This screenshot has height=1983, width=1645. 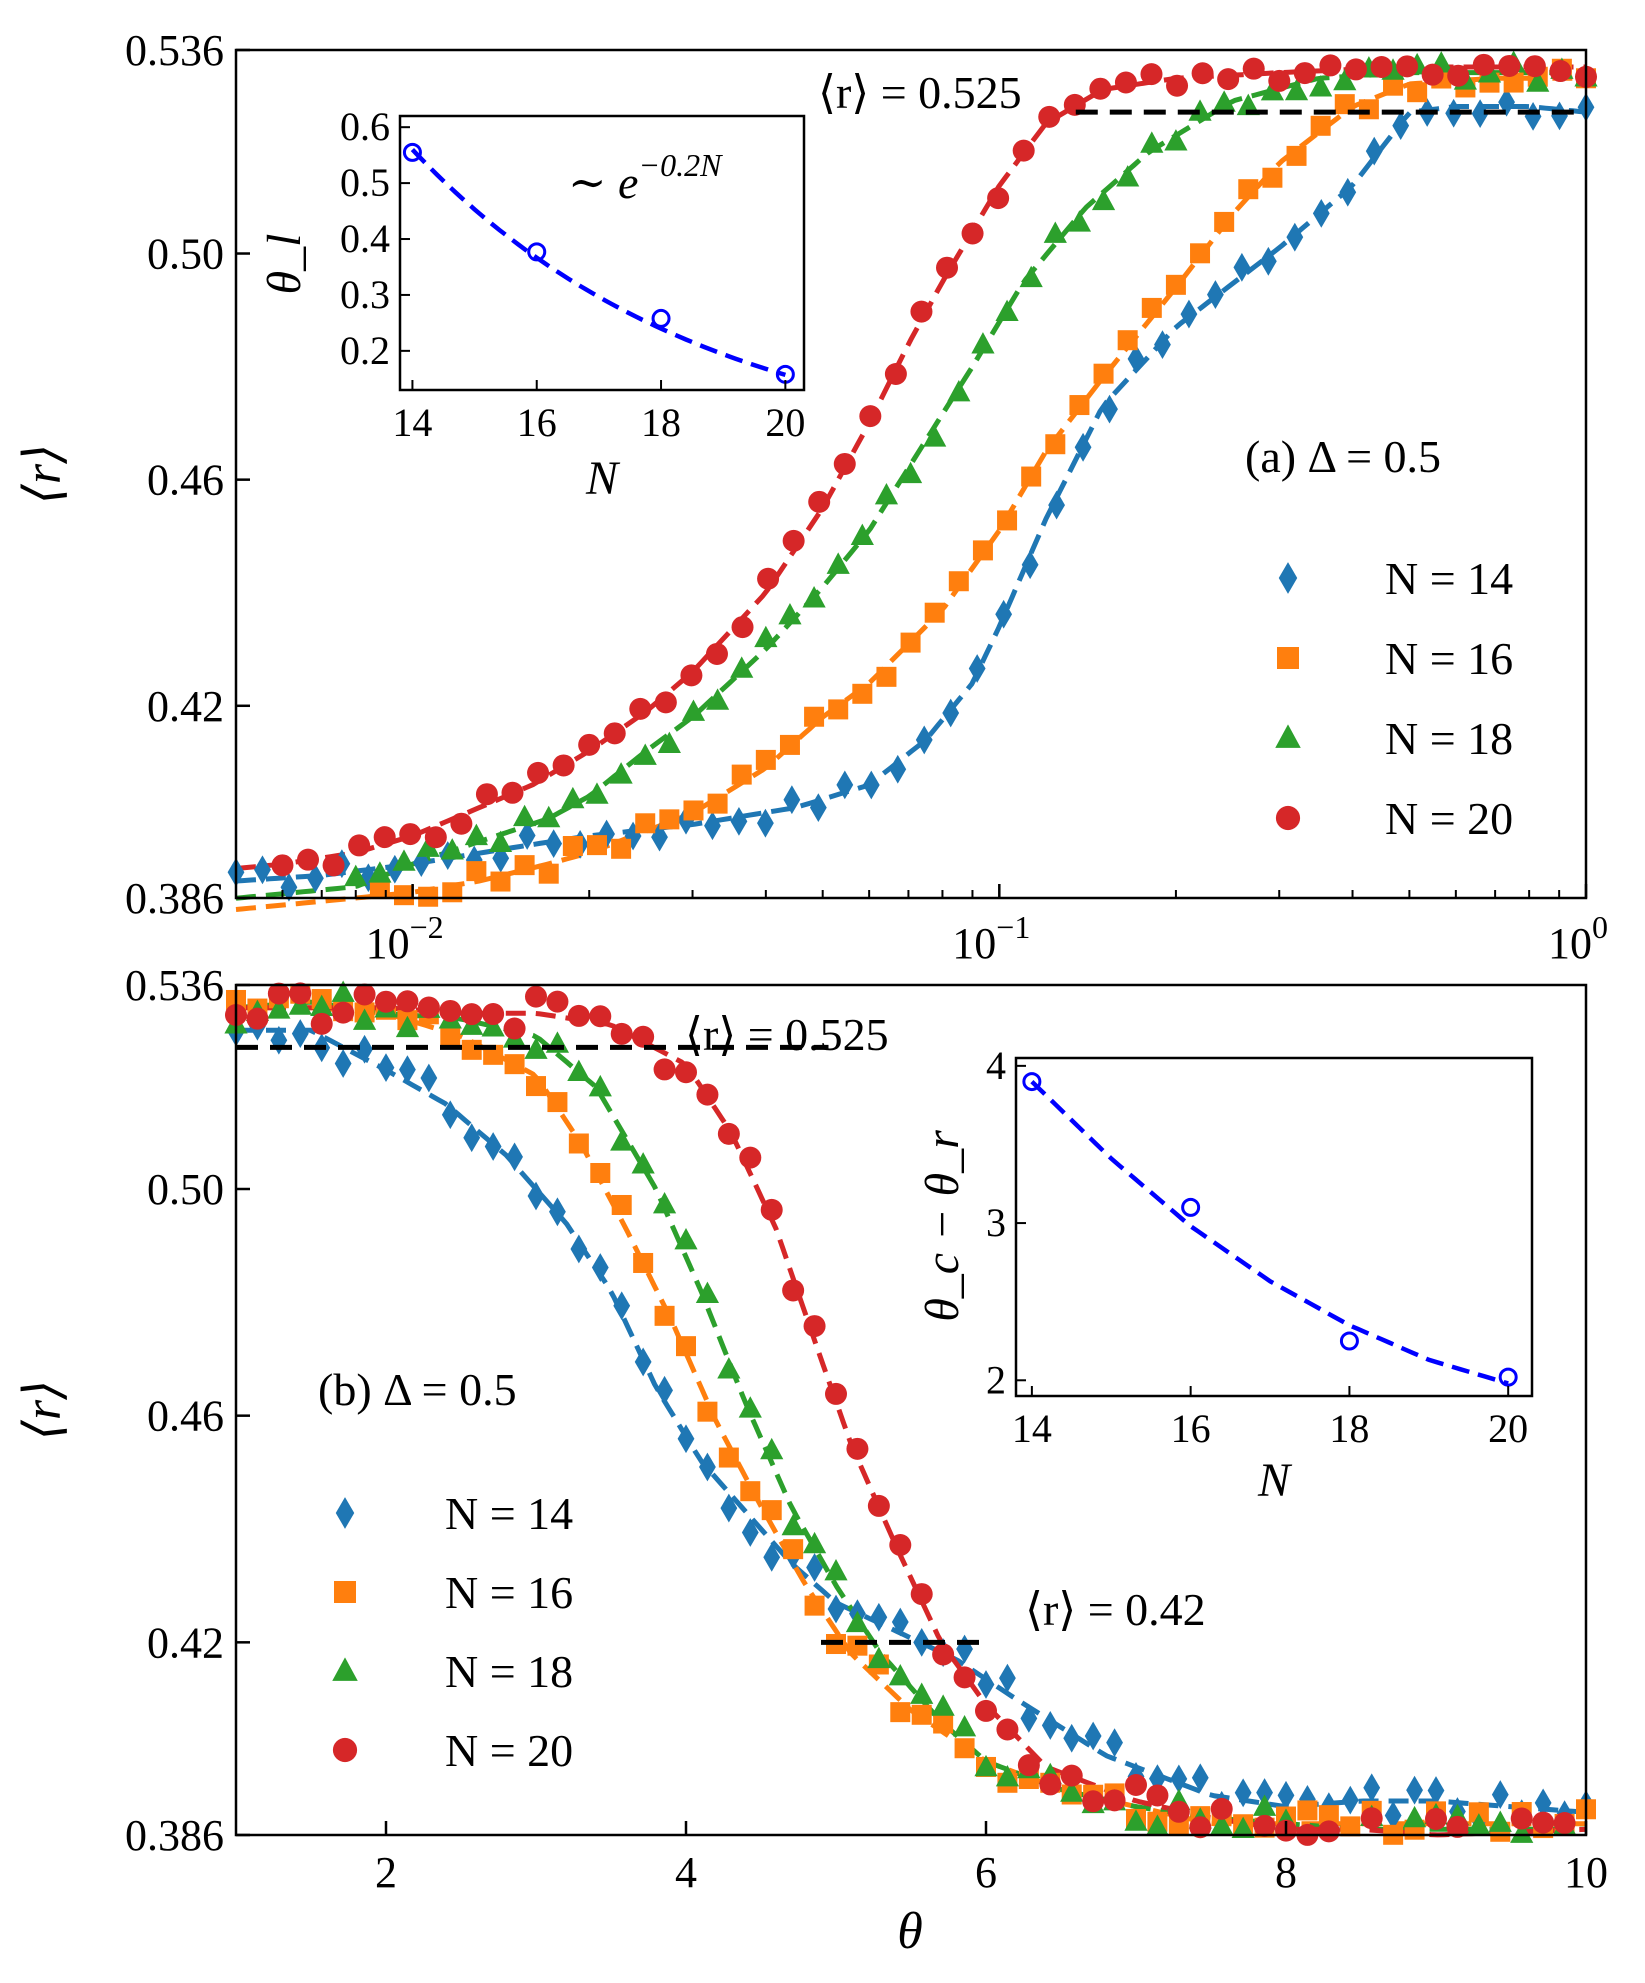 What do you see at coordinates (991, 938) in the screenshot?
I see `x-tick-label-a-1: 10⁻¹` at bounding box center [991, 938].